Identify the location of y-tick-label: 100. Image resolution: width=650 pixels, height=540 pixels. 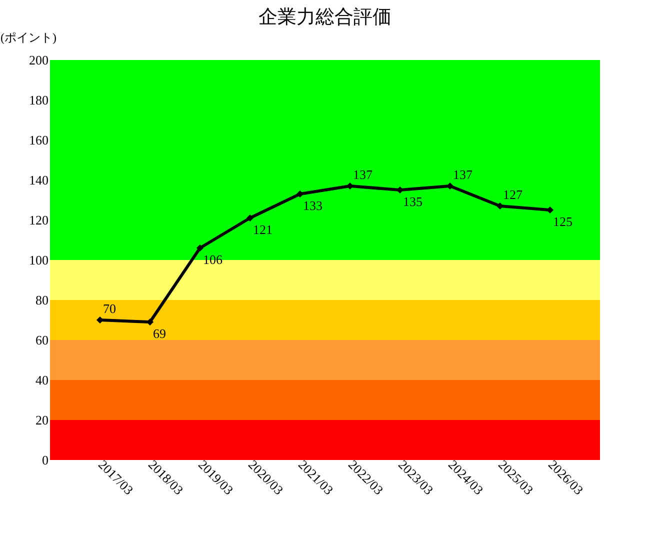
(38, 260).